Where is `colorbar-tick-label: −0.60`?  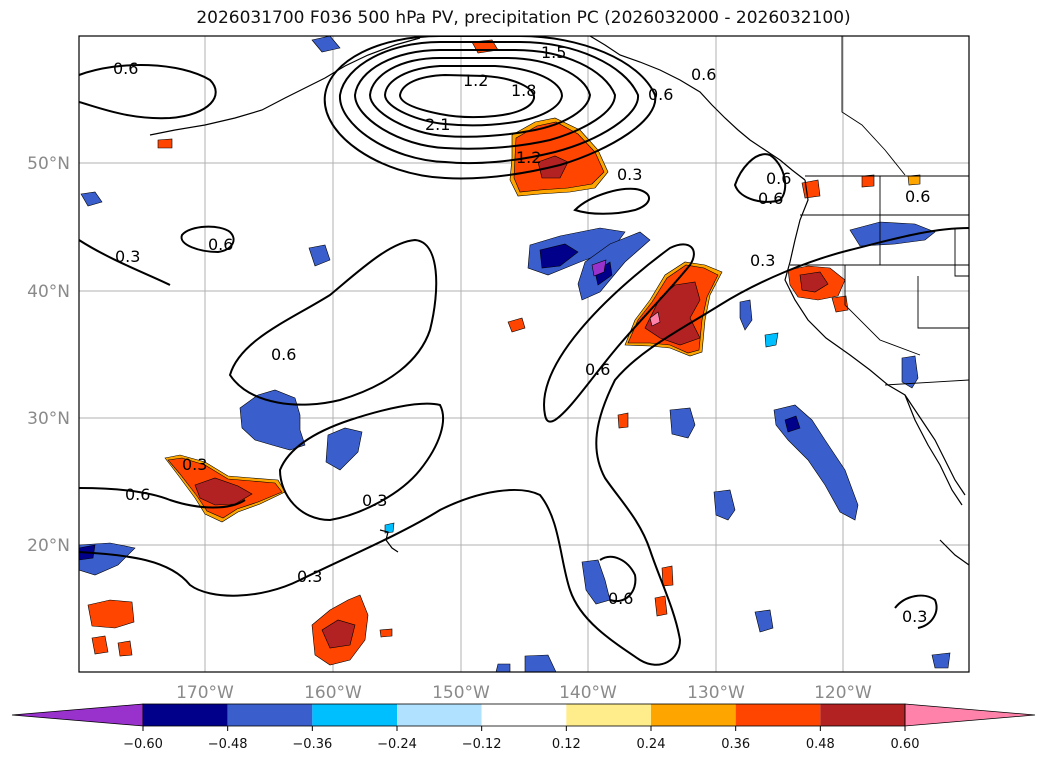
colorbar-tick-label: −0.60 is located at coordinates (143, 744).